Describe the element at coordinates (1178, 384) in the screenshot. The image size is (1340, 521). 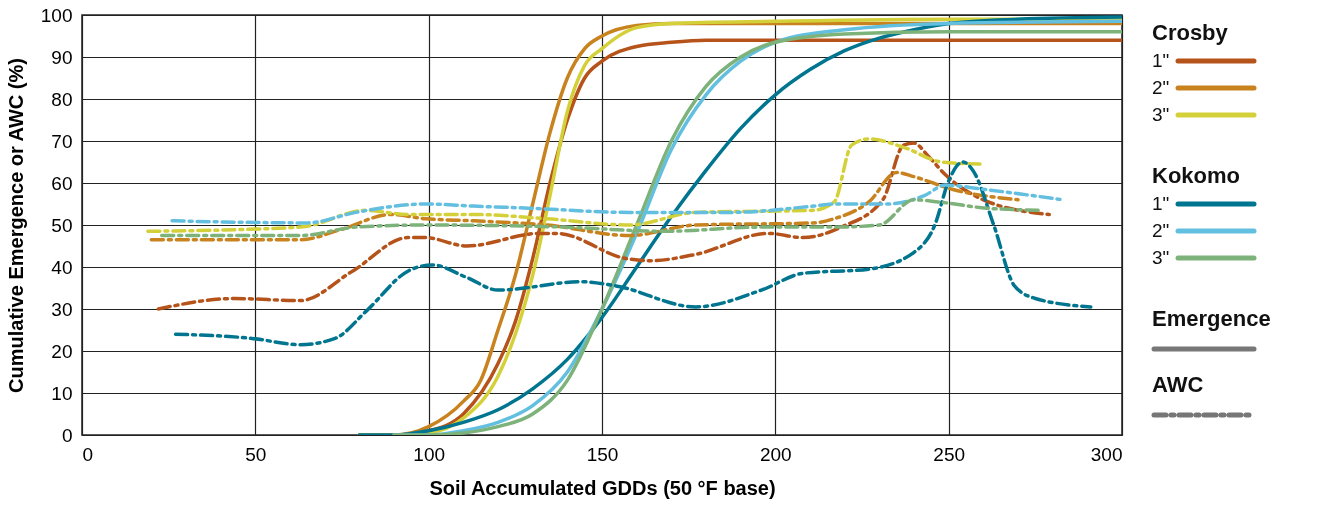
I see `text: AWC` at that location.